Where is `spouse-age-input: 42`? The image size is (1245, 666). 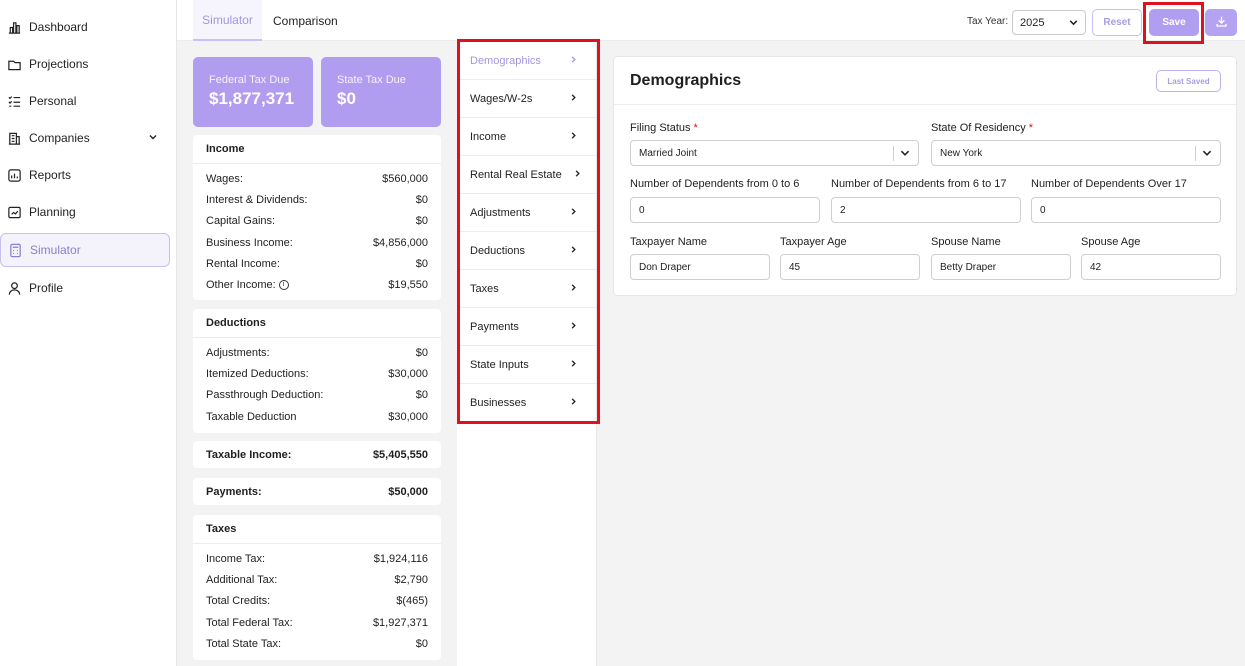 spouse-age-input: 42 is located at coordinates (1151, 267).